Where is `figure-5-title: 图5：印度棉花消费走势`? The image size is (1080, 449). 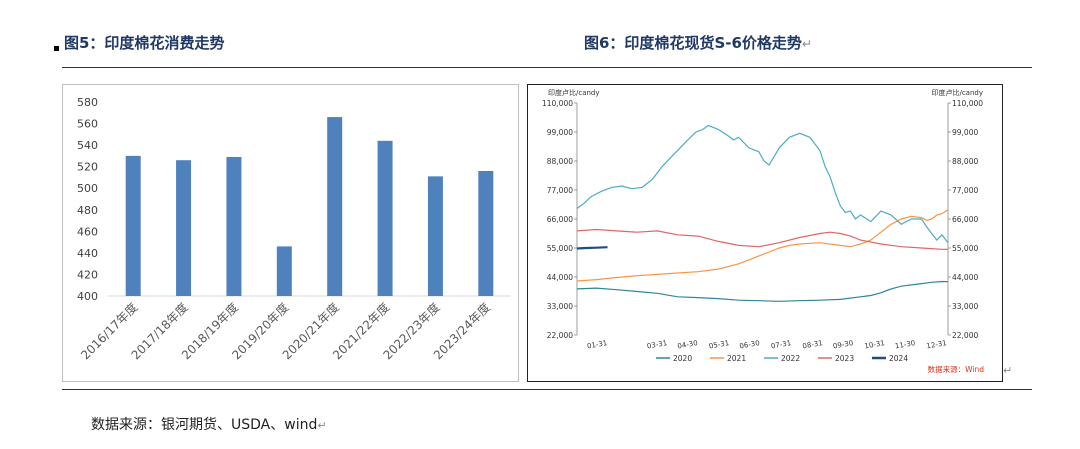
figure-5-title: 图5：印度棉花消费走势 is located at coordinates (144, 43).